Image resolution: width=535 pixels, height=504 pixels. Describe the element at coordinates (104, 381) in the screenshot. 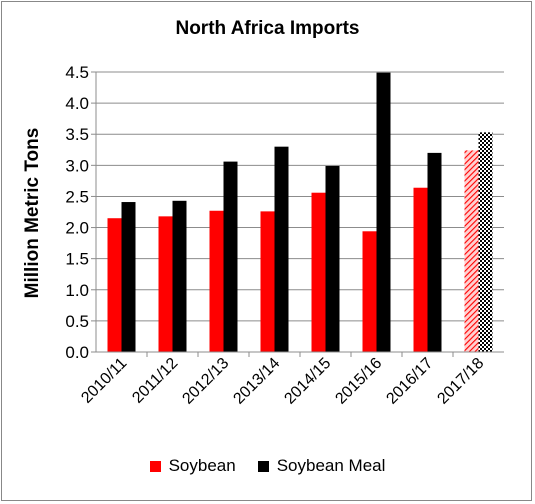

I see `x-tick-label: 2010/11` at that location.